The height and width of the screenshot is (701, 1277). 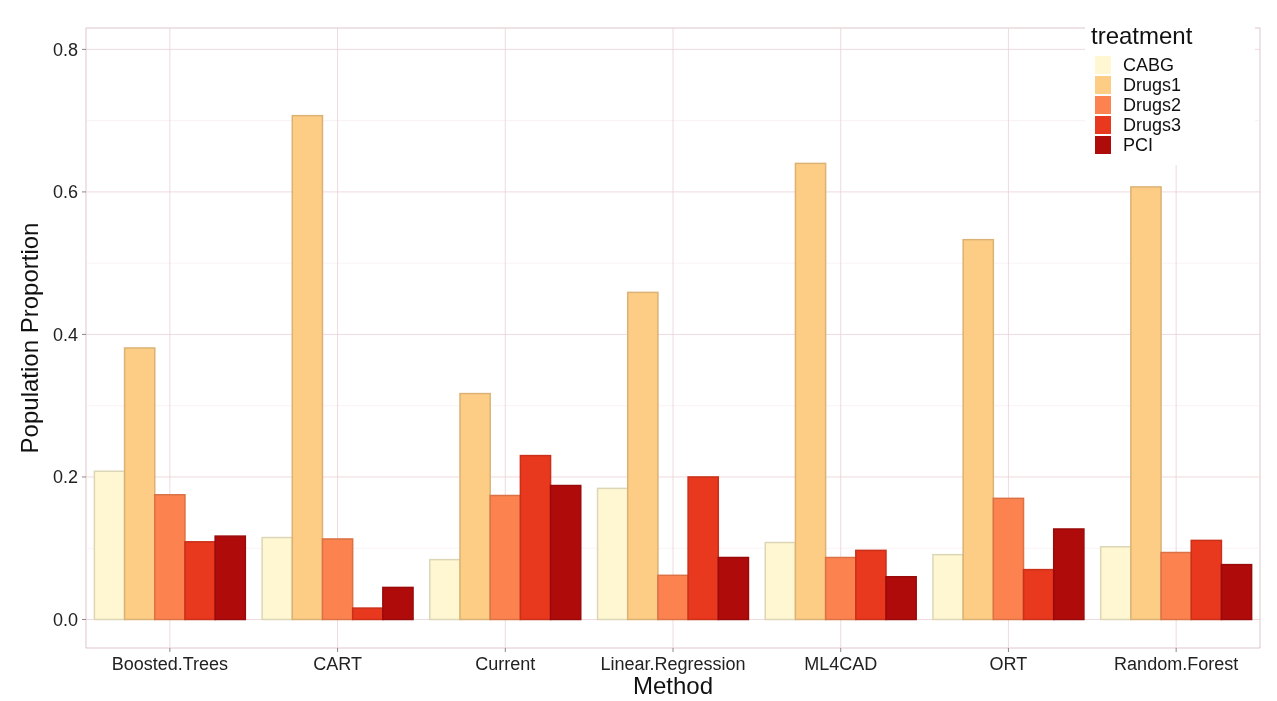 What do you see at coordinates (1008, 664) in the screenshot?
I see `x-tick-label: ORT` at bounding box center [1008, 664].